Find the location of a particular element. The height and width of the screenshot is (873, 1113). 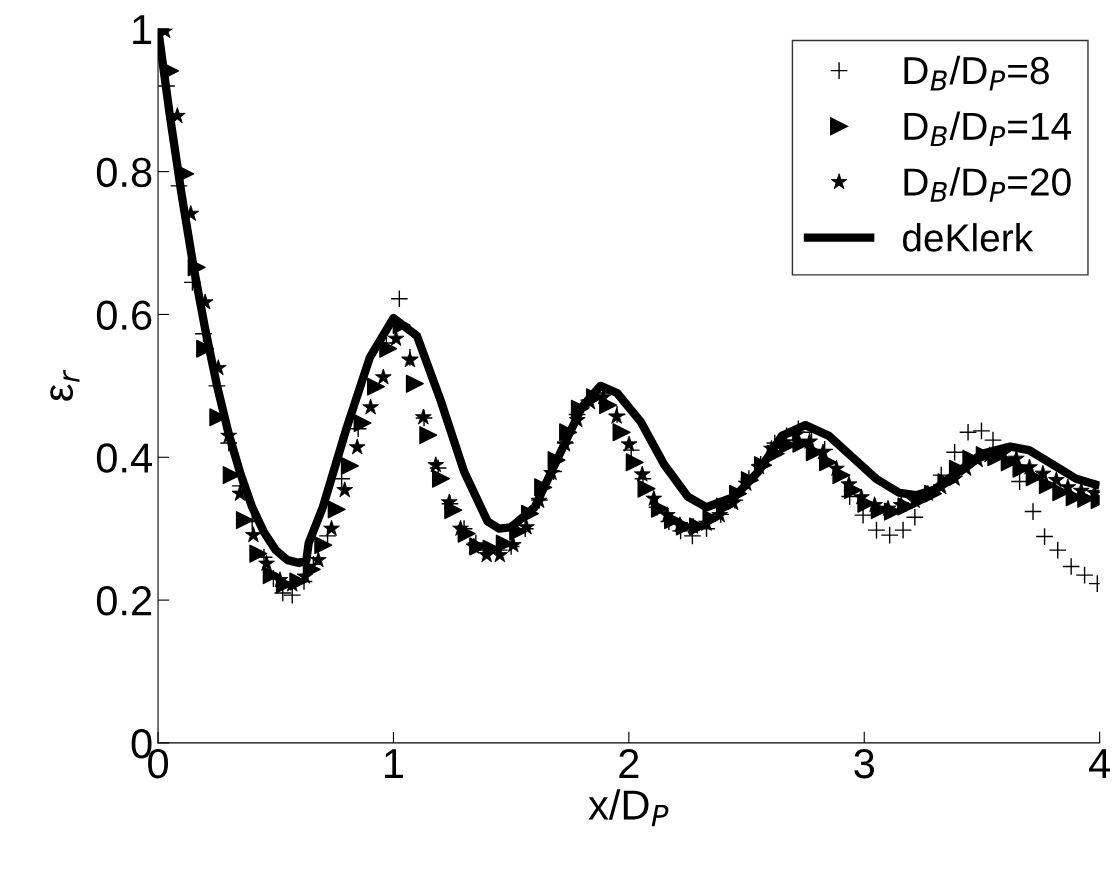

y-tick-label: 0.2 is located at coordinates (124, 601).